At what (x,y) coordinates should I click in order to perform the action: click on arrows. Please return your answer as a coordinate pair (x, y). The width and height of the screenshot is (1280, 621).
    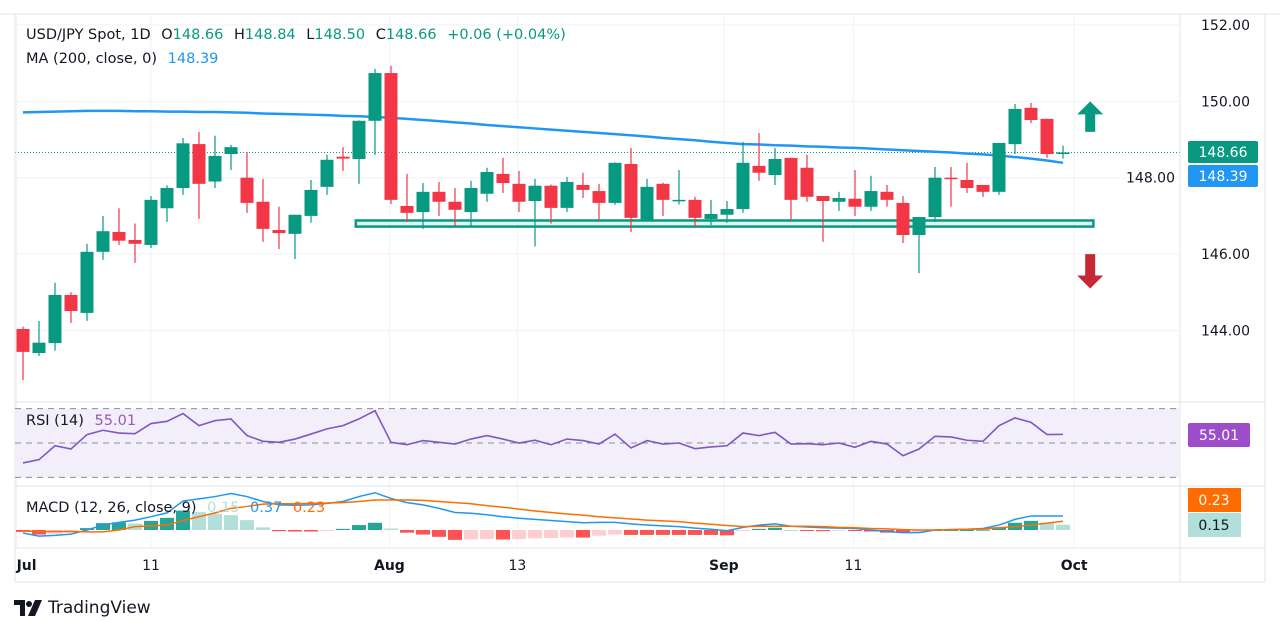
    Looking at the image, I should click on (1090, 195).